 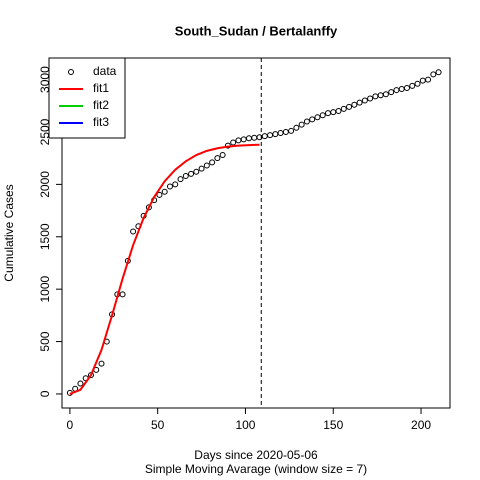 I want to click on x-tick-label: 100, so click(x=245, y=425).